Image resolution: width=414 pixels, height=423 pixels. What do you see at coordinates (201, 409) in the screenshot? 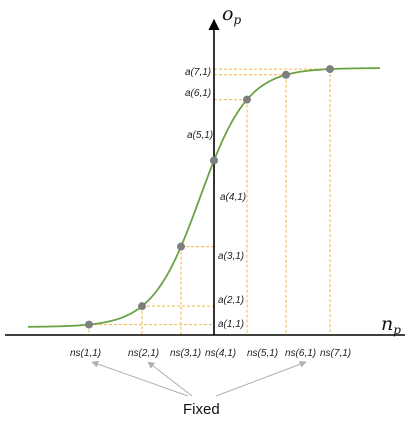
I see `fixed-label: Fixed` at bounding box center [201, 409].